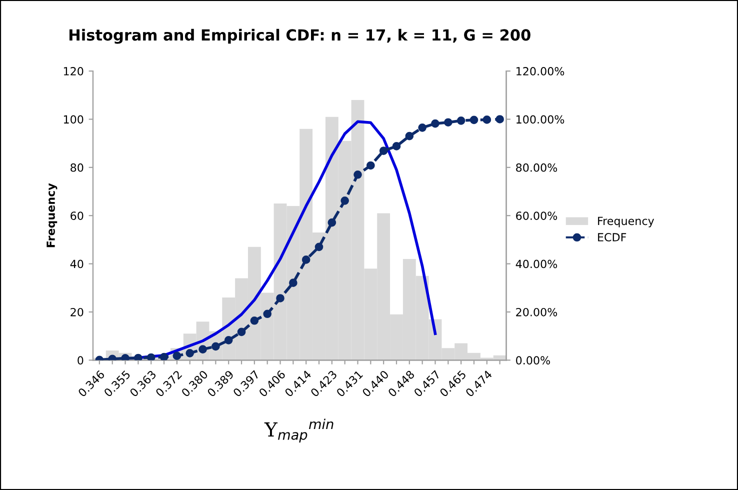 The width and height of the screenshot is (738, 490). What do you see at coordinates (537, 216) in the screenshot?
I see `y2-tick-label: 60.00%` at bounding box center [537, 216].